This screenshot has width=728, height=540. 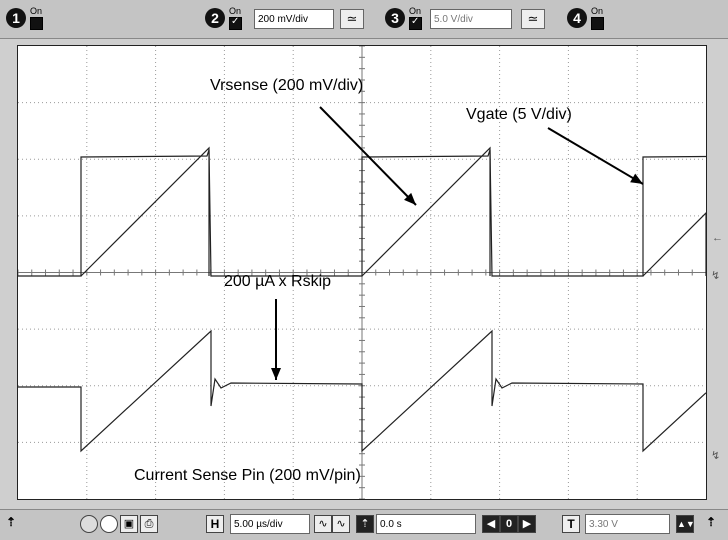 I want to click on vrsense-arrow-head, so click(x=410, y=198).